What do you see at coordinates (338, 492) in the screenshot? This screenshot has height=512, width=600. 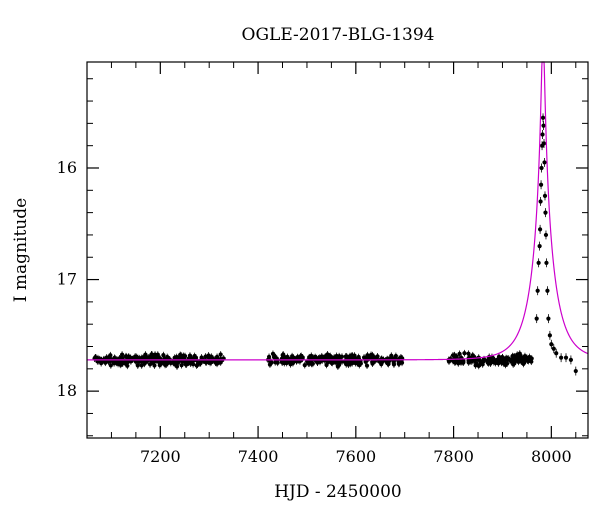 I see `x-axis-label: HJD - 2450000` at bounding box center [338, 492].